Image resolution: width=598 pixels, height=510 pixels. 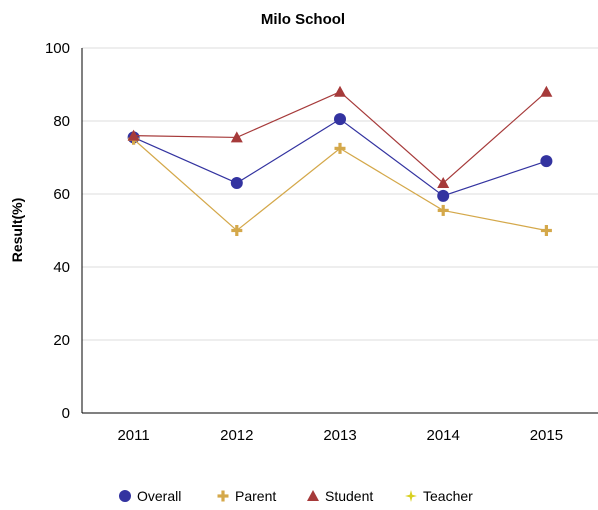 I want to click on legend-label-teacher: Teacher, so click(x=448, y=496).